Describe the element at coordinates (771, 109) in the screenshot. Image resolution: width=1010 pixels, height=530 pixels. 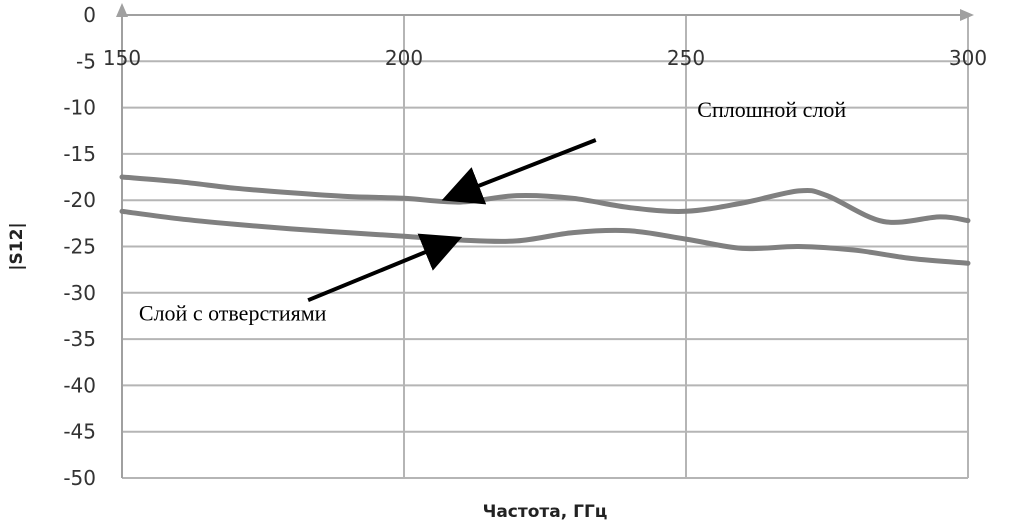
I see `annotation-label: Сплошной слой` at that location.